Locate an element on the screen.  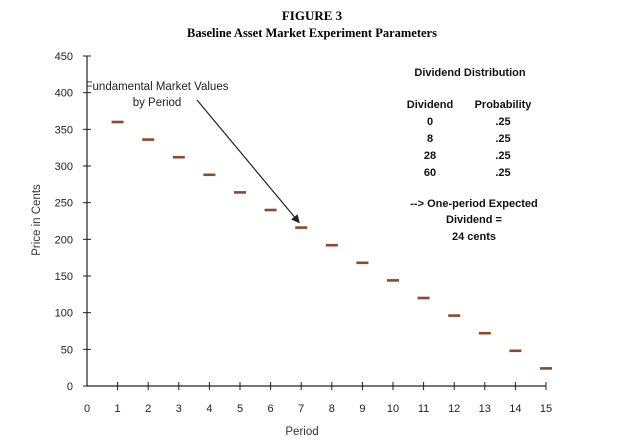
probability-col-header: Probability is located at coordinates (504, 105).